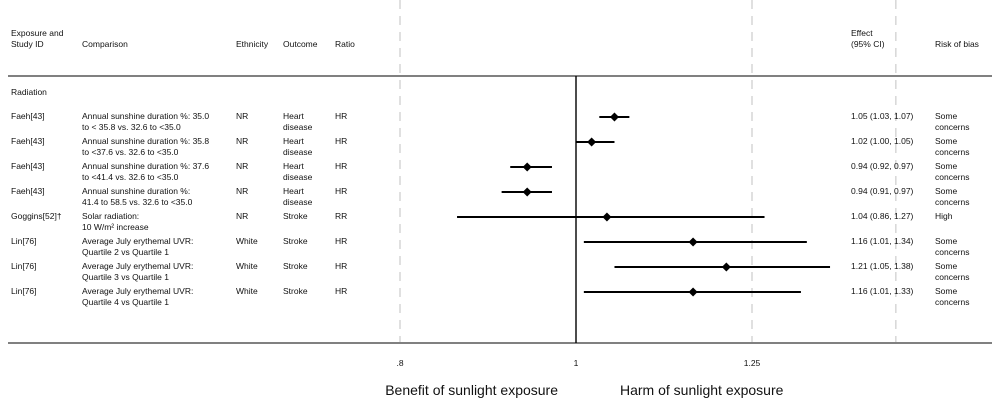  Describe the element at coordinates (952, 271) in the screenshot. I see `row-bias-6: Some concerns` at that location.